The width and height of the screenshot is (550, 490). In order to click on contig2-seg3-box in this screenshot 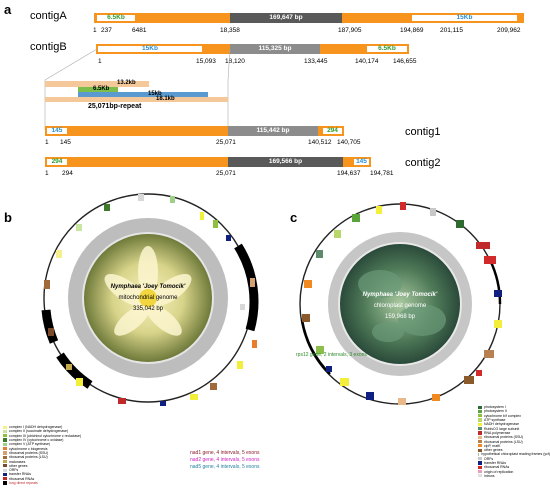, I will do `click(361, 162)`.